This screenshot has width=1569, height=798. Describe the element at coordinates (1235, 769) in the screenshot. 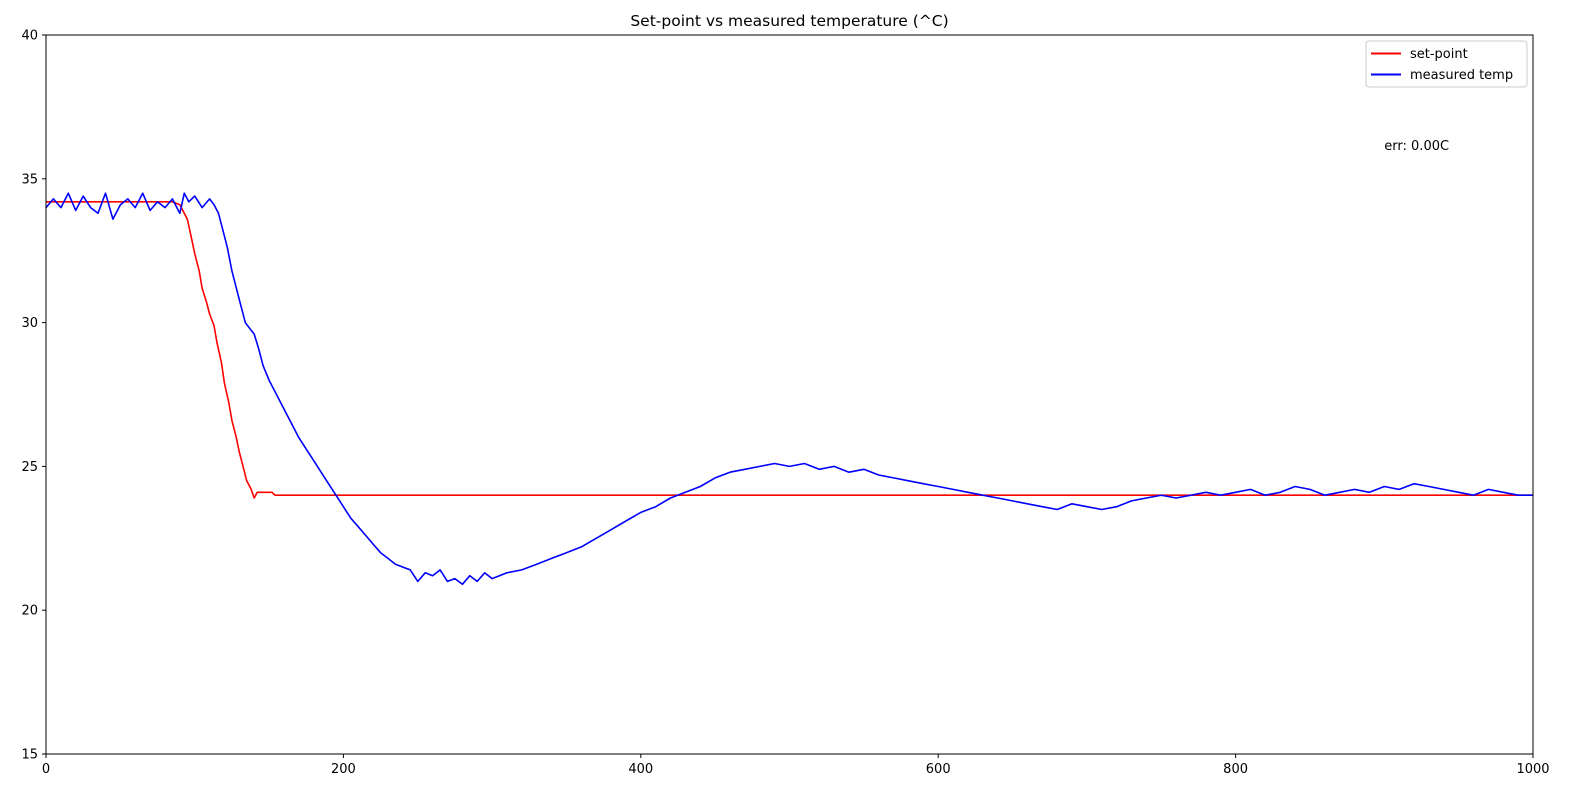

I see `x-tick-label: 800` at that location.